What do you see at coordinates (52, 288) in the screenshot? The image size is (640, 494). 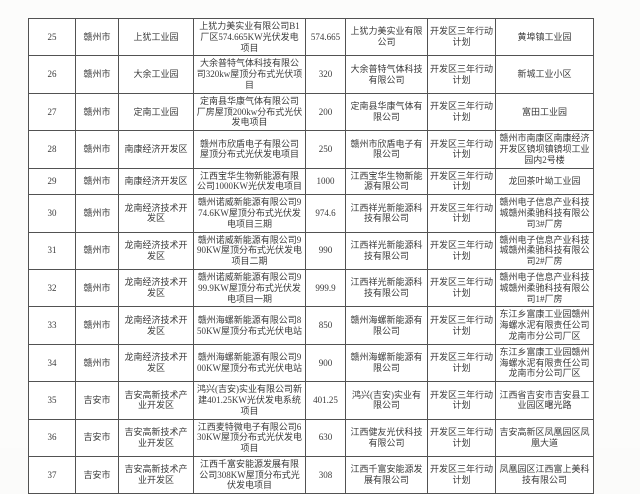 I see `cell-no: 32` at bounding box center [52, 288].